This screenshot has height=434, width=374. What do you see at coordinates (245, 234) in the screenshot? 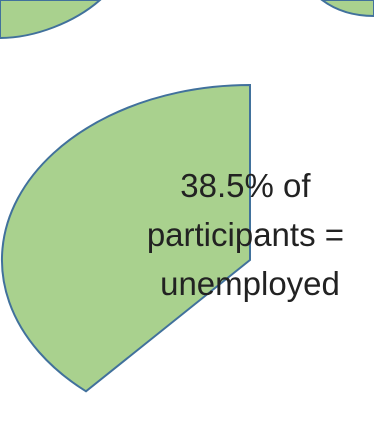
I see `slice-label-line-2: participants =` at bounding box center [245, 234].